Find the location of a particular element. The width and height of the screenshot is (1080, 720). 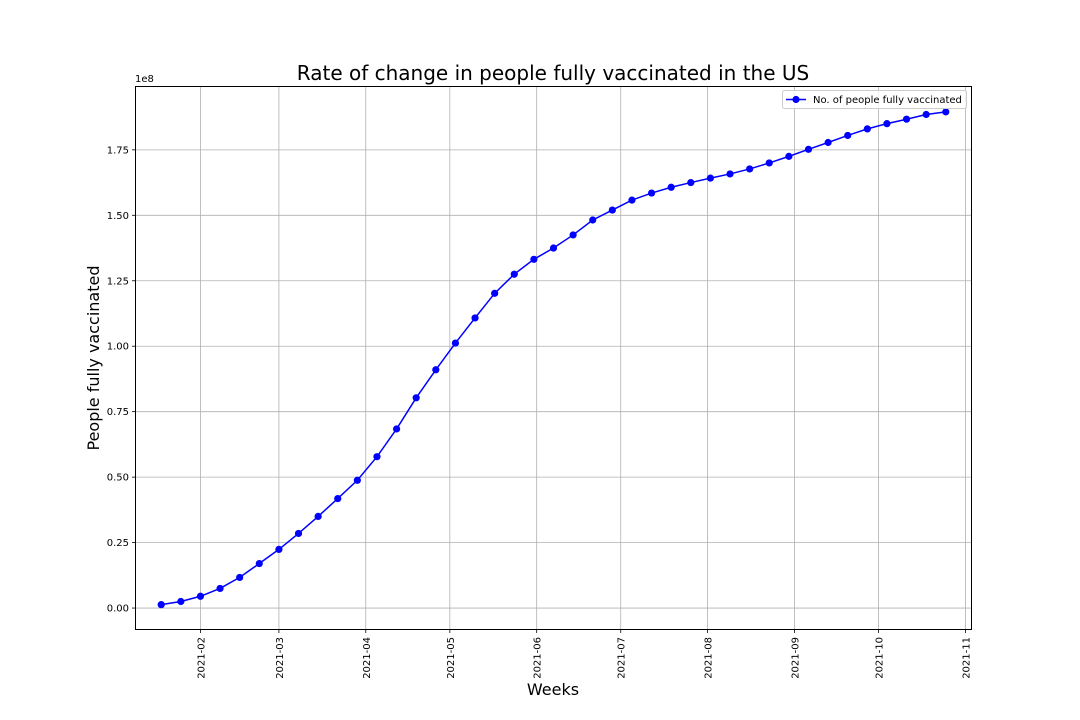

x-tick-label: 2021-03 is located at coordinates (280, 658).